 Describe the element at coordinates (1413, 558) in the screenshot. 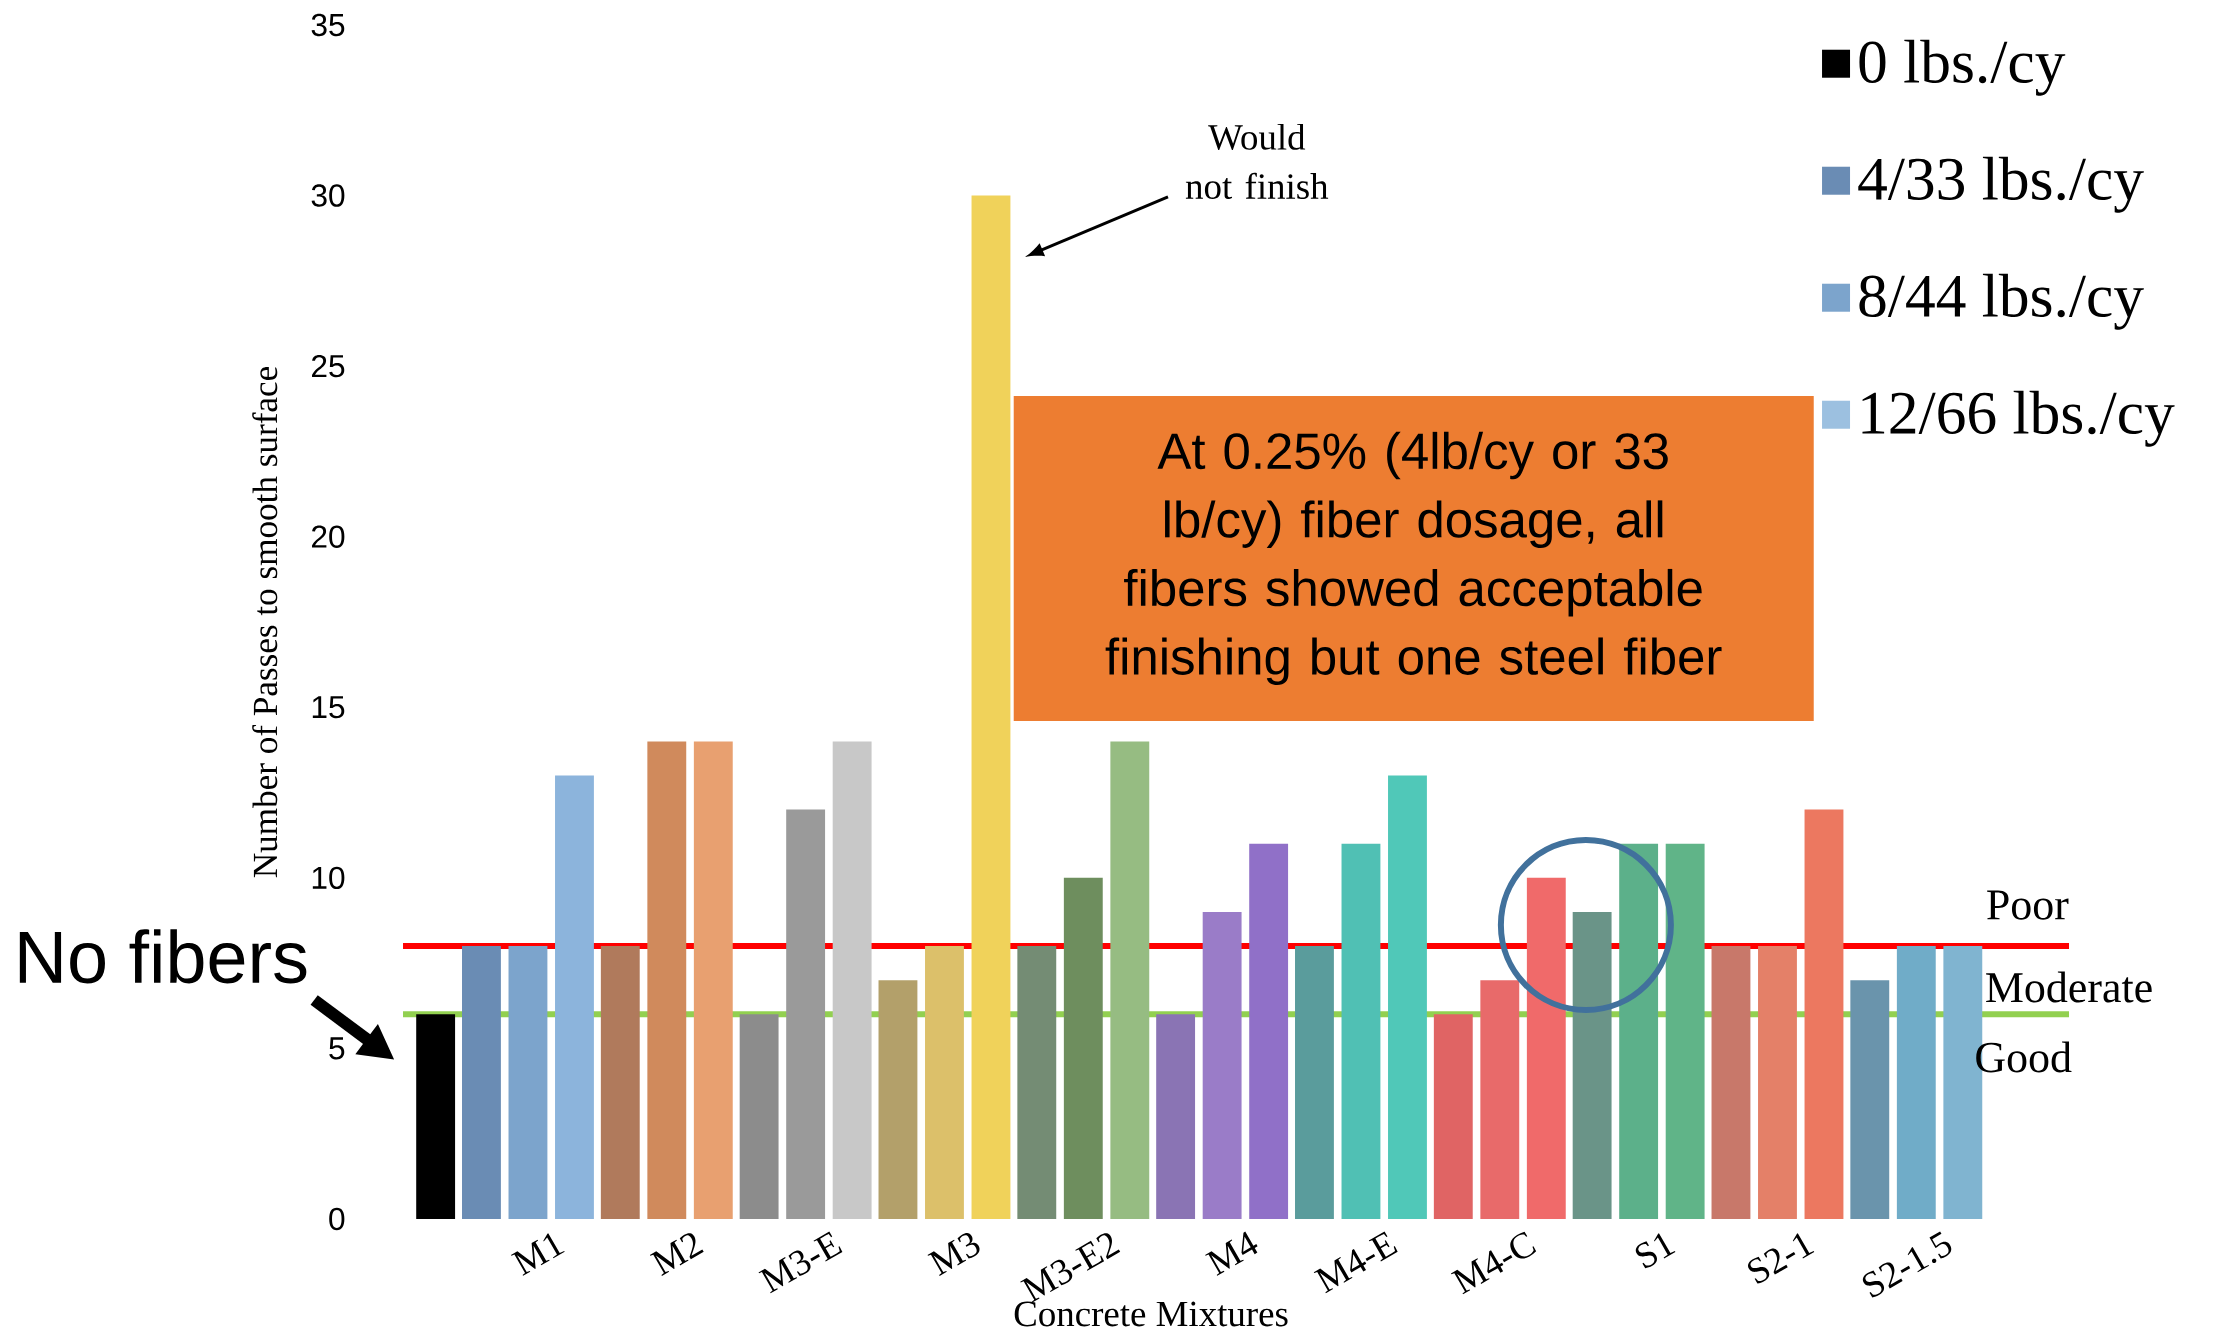

I see `annotation: At 0.25% (4lb/cy or 33 lb/cy) fiber dosage, all fibers showed acceptable finishing but one steel fiber` at that location.